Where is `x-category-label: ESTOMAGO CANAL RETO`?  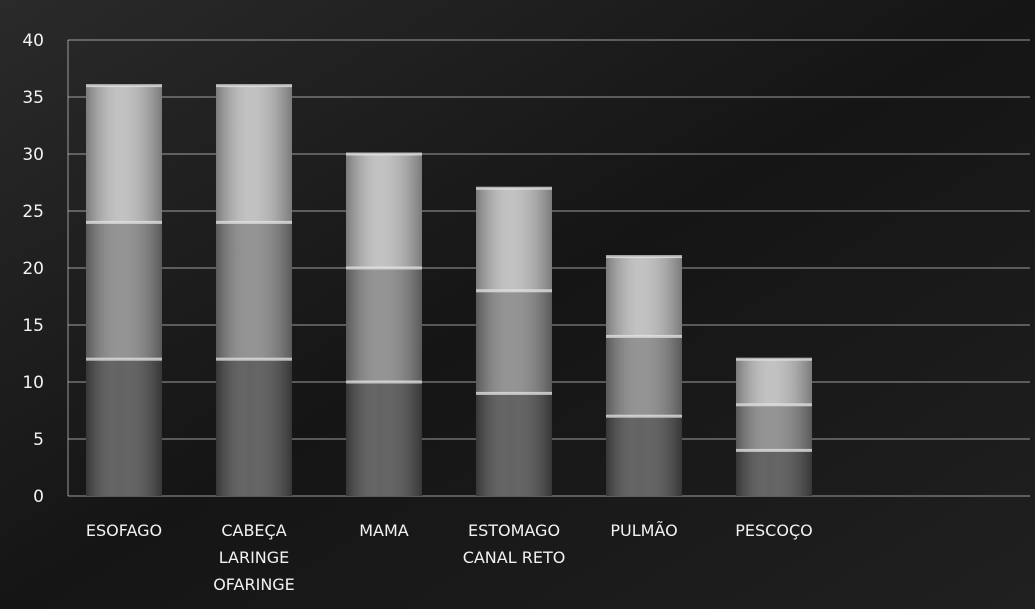
x-category-label: ESTOMAGO CANAL RETO is located at coordinates (514, 544).